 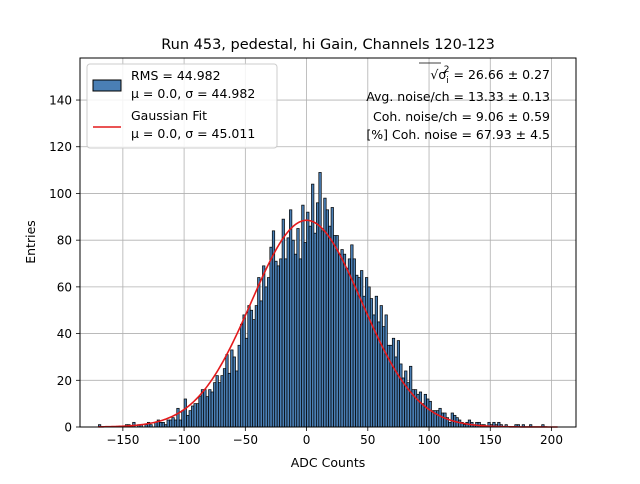 I want to click on y-tick-label: 120, so click(x=60, y=147).